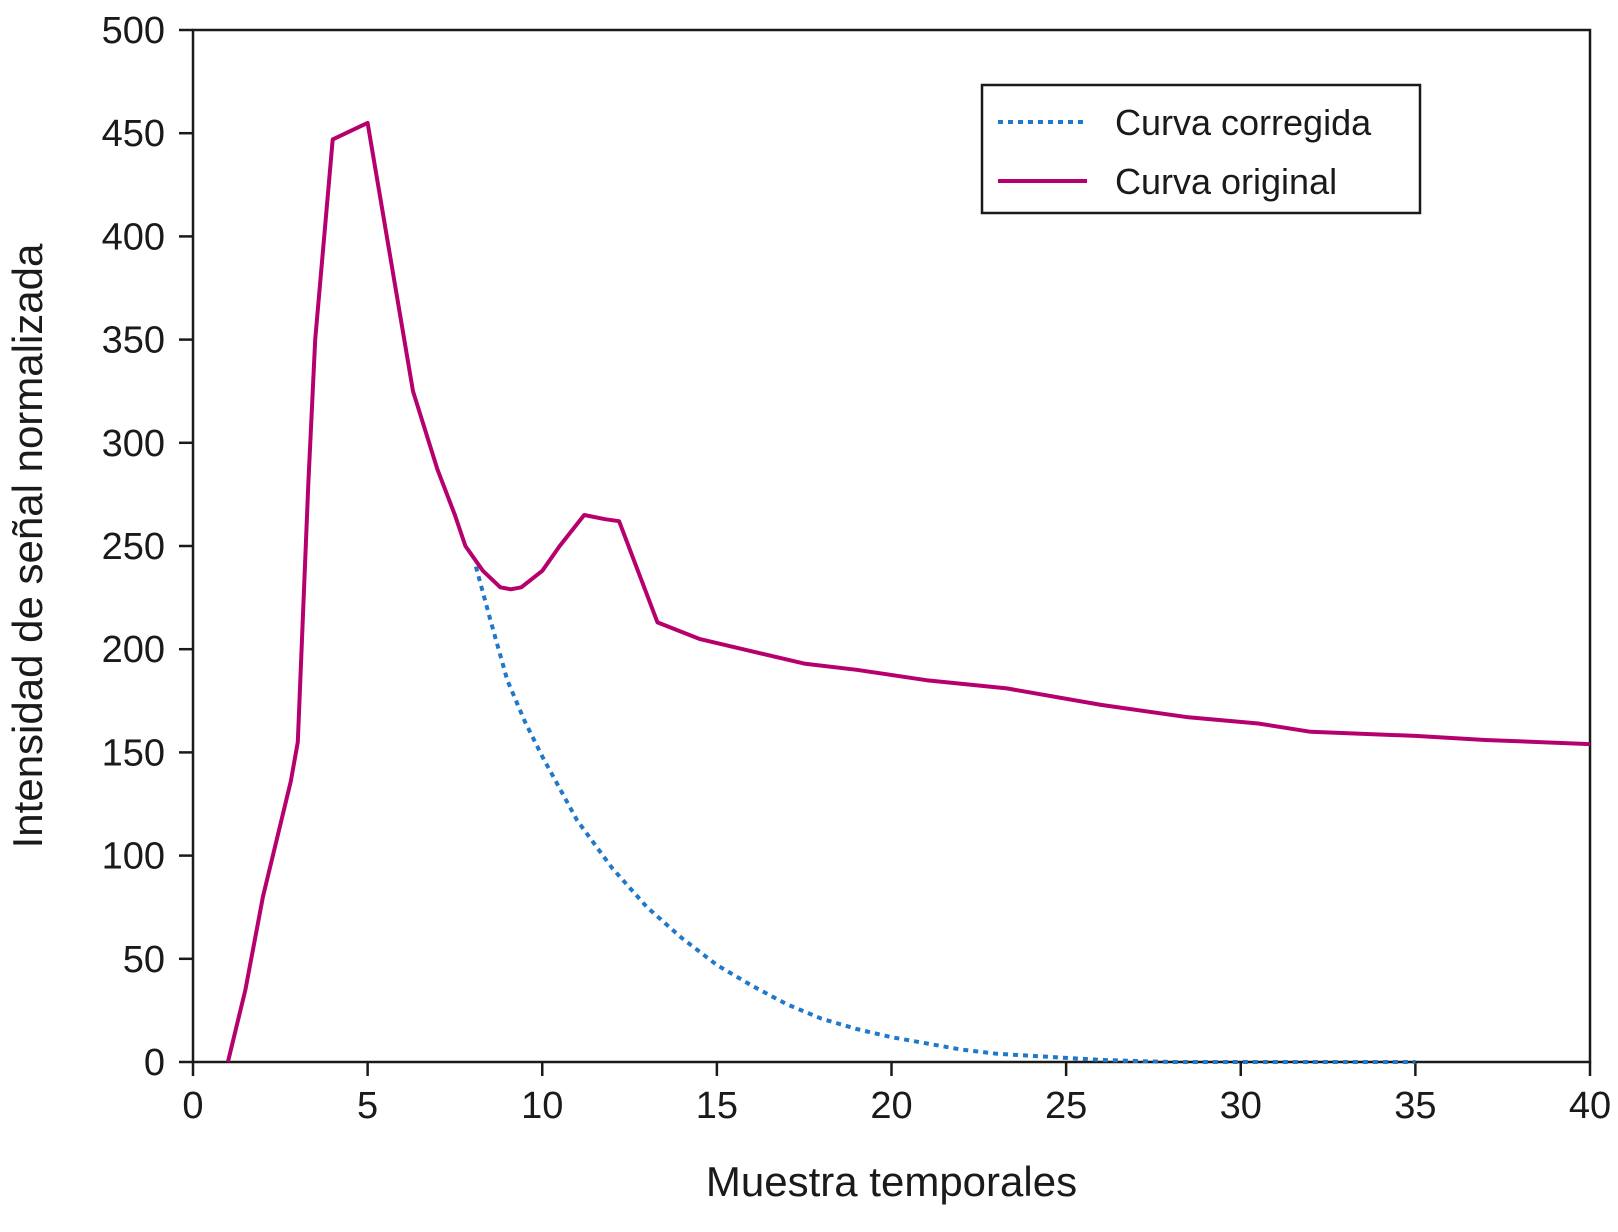 This screenshot has height=1232, width=1618. What do you see at coordinates (133, 444) in the screenshot?
I see `y-tick-label: 300` at bounding box center [133, 444].